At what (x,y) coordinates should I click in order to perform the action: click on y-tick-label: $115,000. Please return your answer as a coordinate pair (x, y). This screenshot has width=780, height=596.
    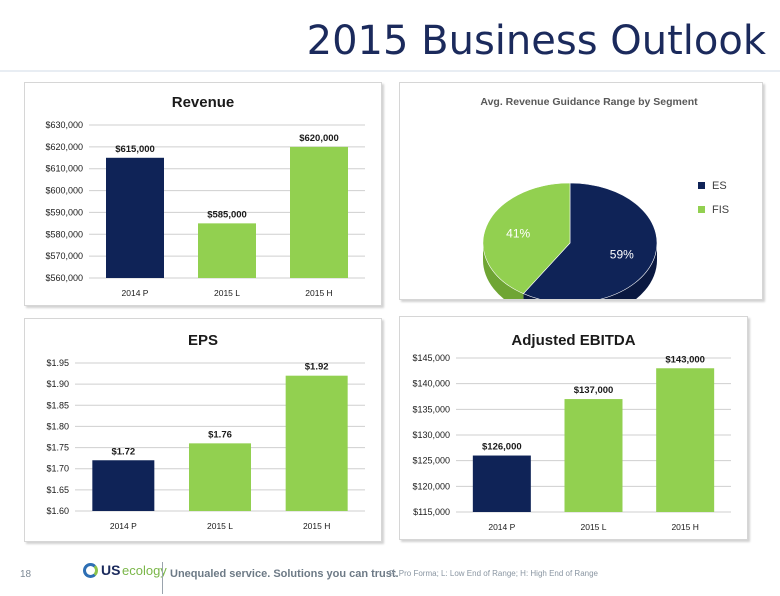
    Looking at the image, I should click on (431, 512).